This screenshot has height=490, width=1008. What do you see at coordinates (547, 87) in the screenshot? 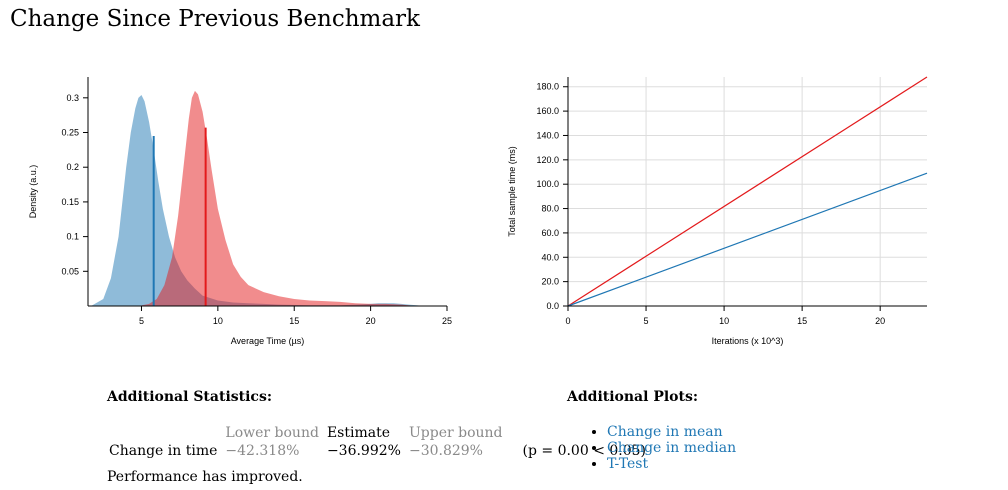
I see `y-tick-label: 180.0` at bounding box center [547, 87].